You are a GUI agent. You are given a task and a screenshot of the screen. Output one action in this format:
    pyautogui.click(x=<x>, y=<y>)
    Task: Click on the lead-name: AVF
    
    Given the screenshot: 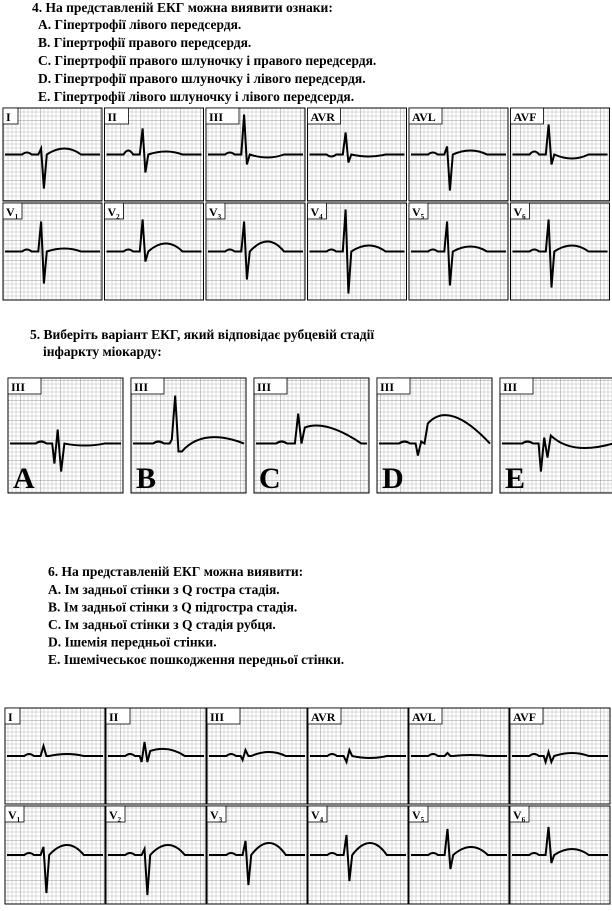 What is the action you would take?
    pyautogui.click(x=525, y=117)
    